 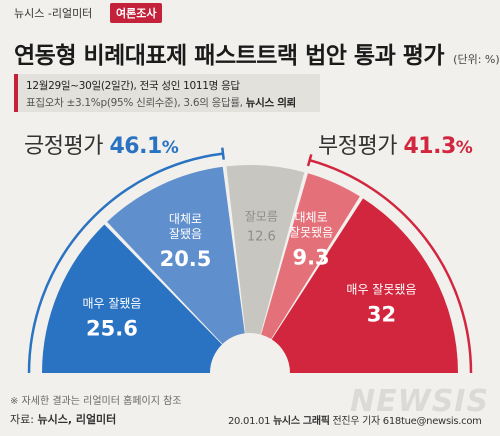 I want to click on survey-info-media: 뉴시스 의뢰, so click(x=270, y=103).